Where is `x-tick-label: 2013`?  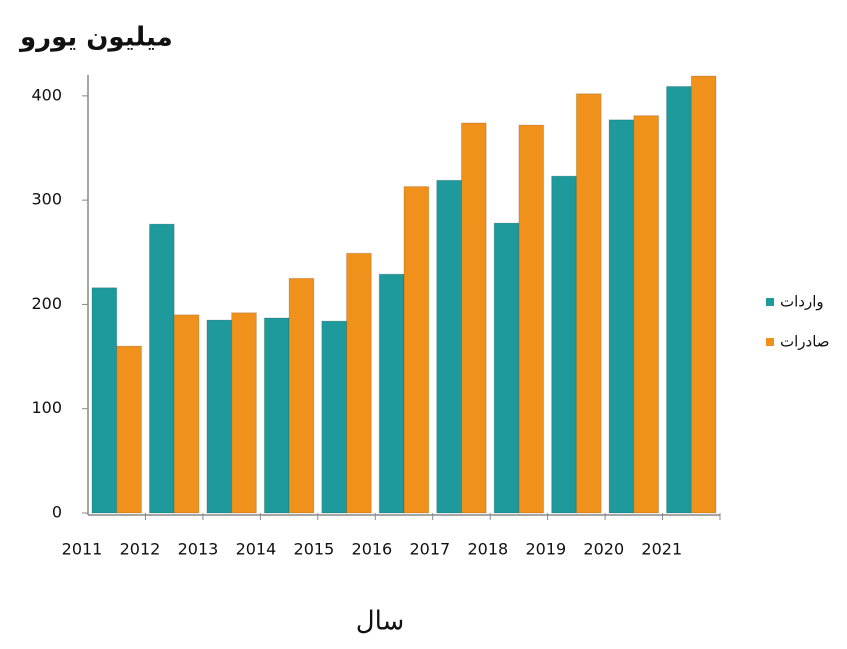
x-tick-label: 2013 is located at coordinates (198, 549).